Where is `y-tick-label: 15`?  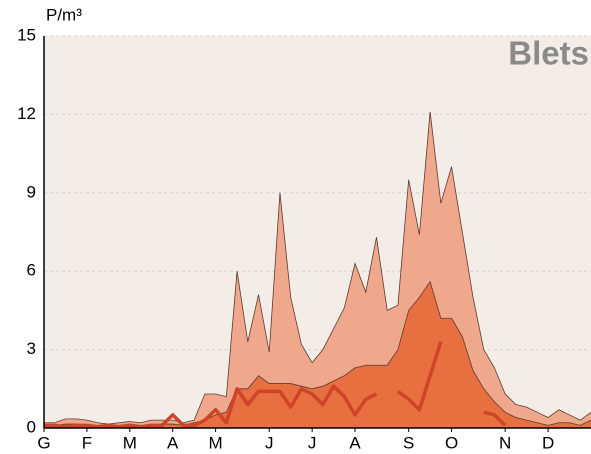
y-tick-label: 15 is located at coordinates (26, 34).